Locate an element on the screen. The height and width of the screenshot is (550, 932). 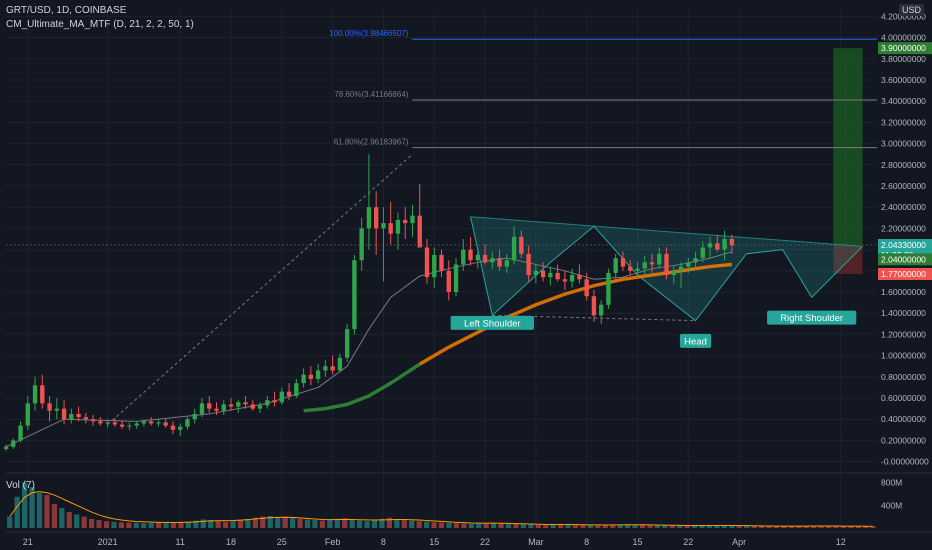
price-tick: 3.20000000 is located at coordinates (903, 122).